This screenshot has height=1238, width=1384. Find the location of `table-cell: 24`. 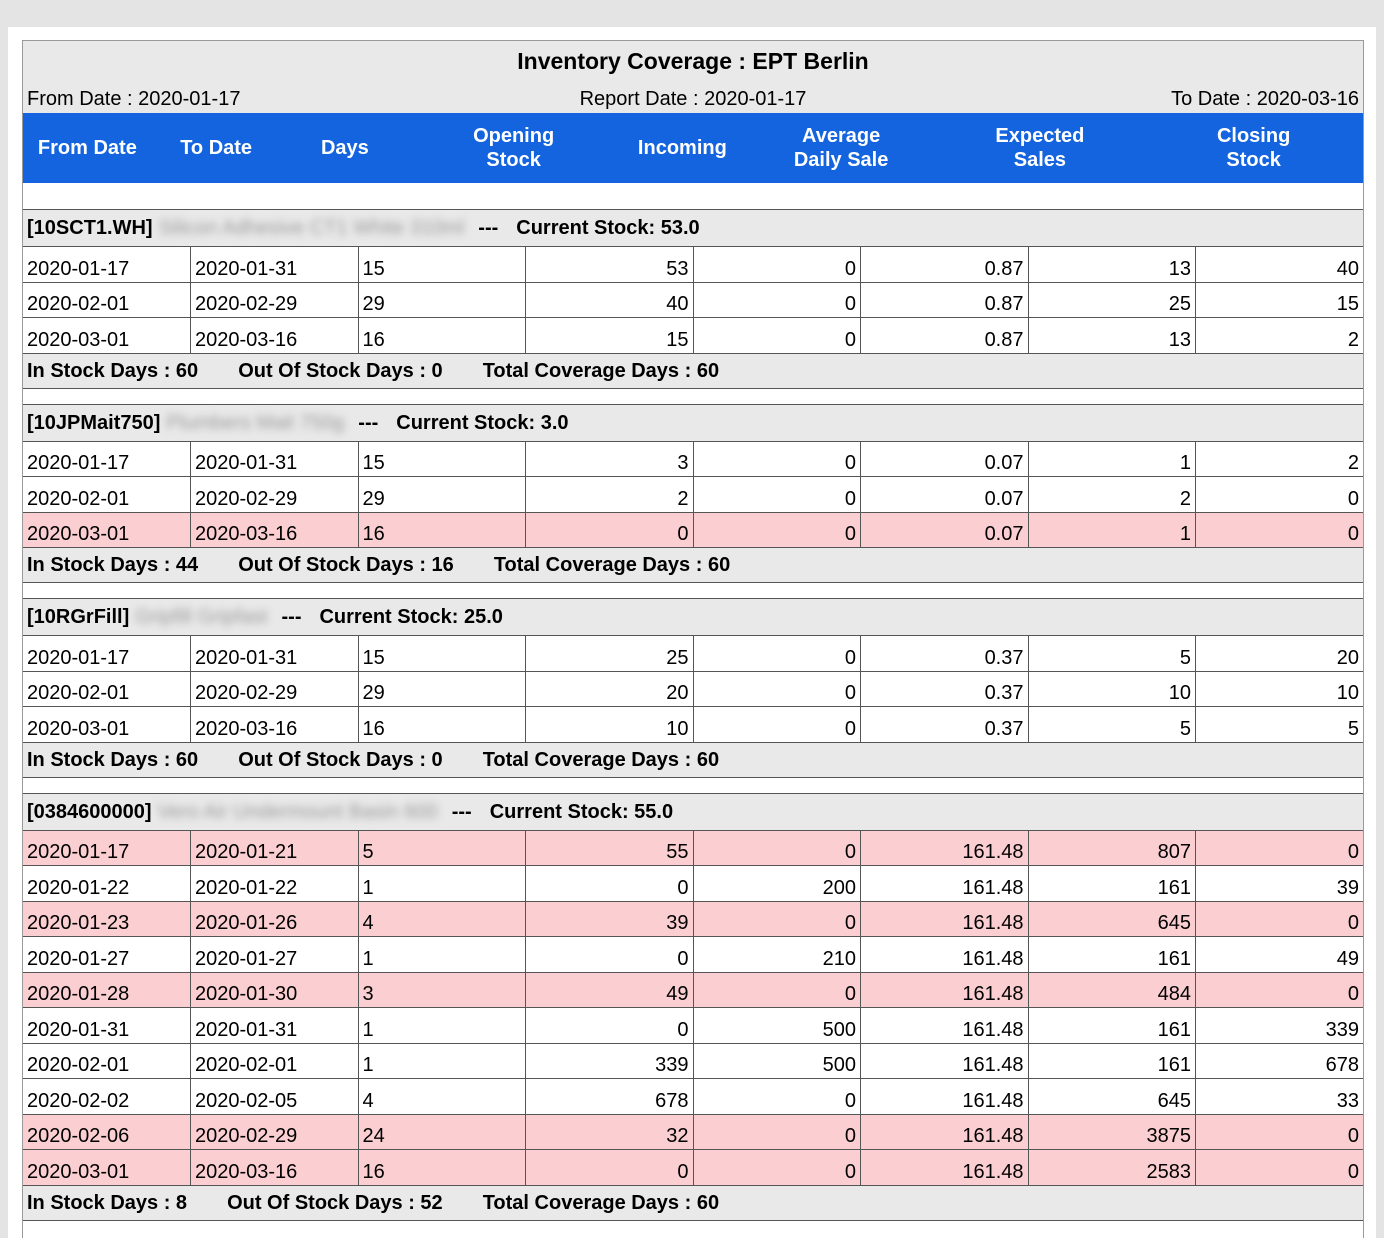

table-cell: 24 is located at coordinates (442, 1132).